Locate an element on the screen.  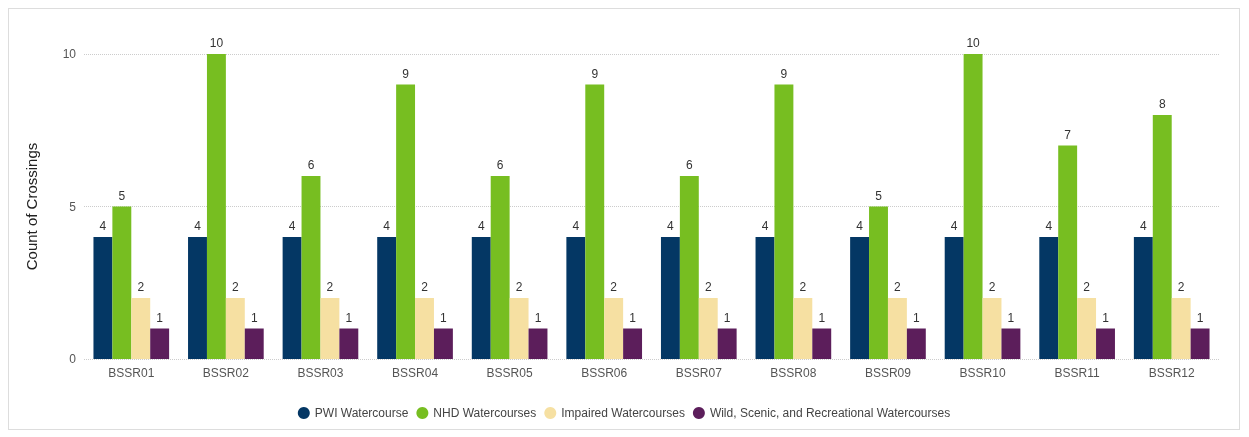
legend-label: NHD Watercourses is located at coordinates (485, 413).